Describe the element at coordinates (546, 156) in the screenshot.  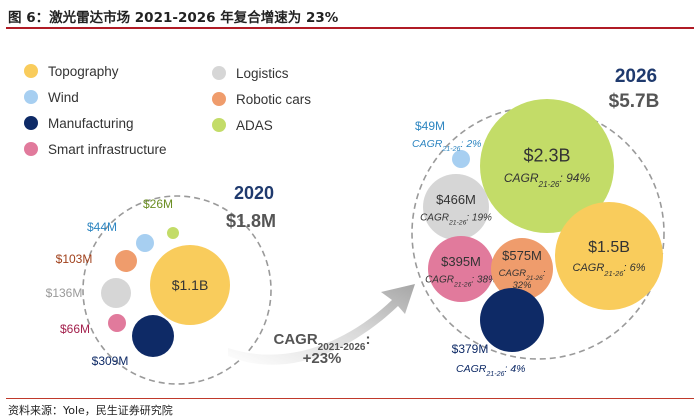
I see `market-2026-value-adas: $2.3B` at that location.